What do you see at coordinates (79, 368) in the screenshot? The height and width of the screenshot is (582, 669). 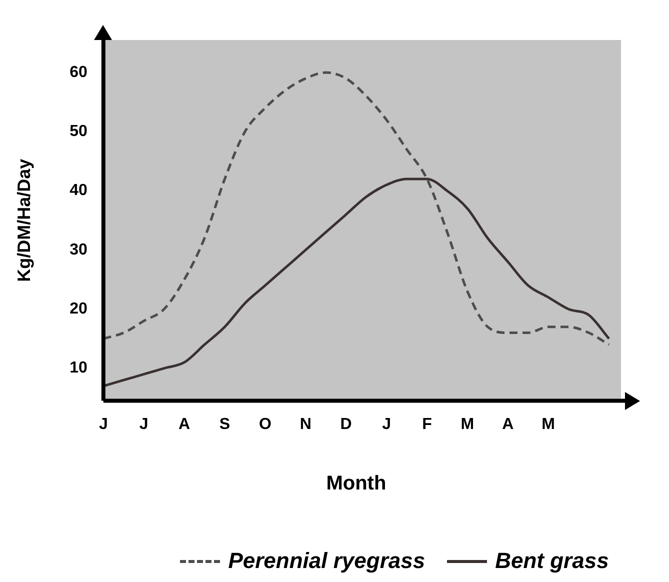 I see `y-tick-label: 10` at bounding box center [79, 368].